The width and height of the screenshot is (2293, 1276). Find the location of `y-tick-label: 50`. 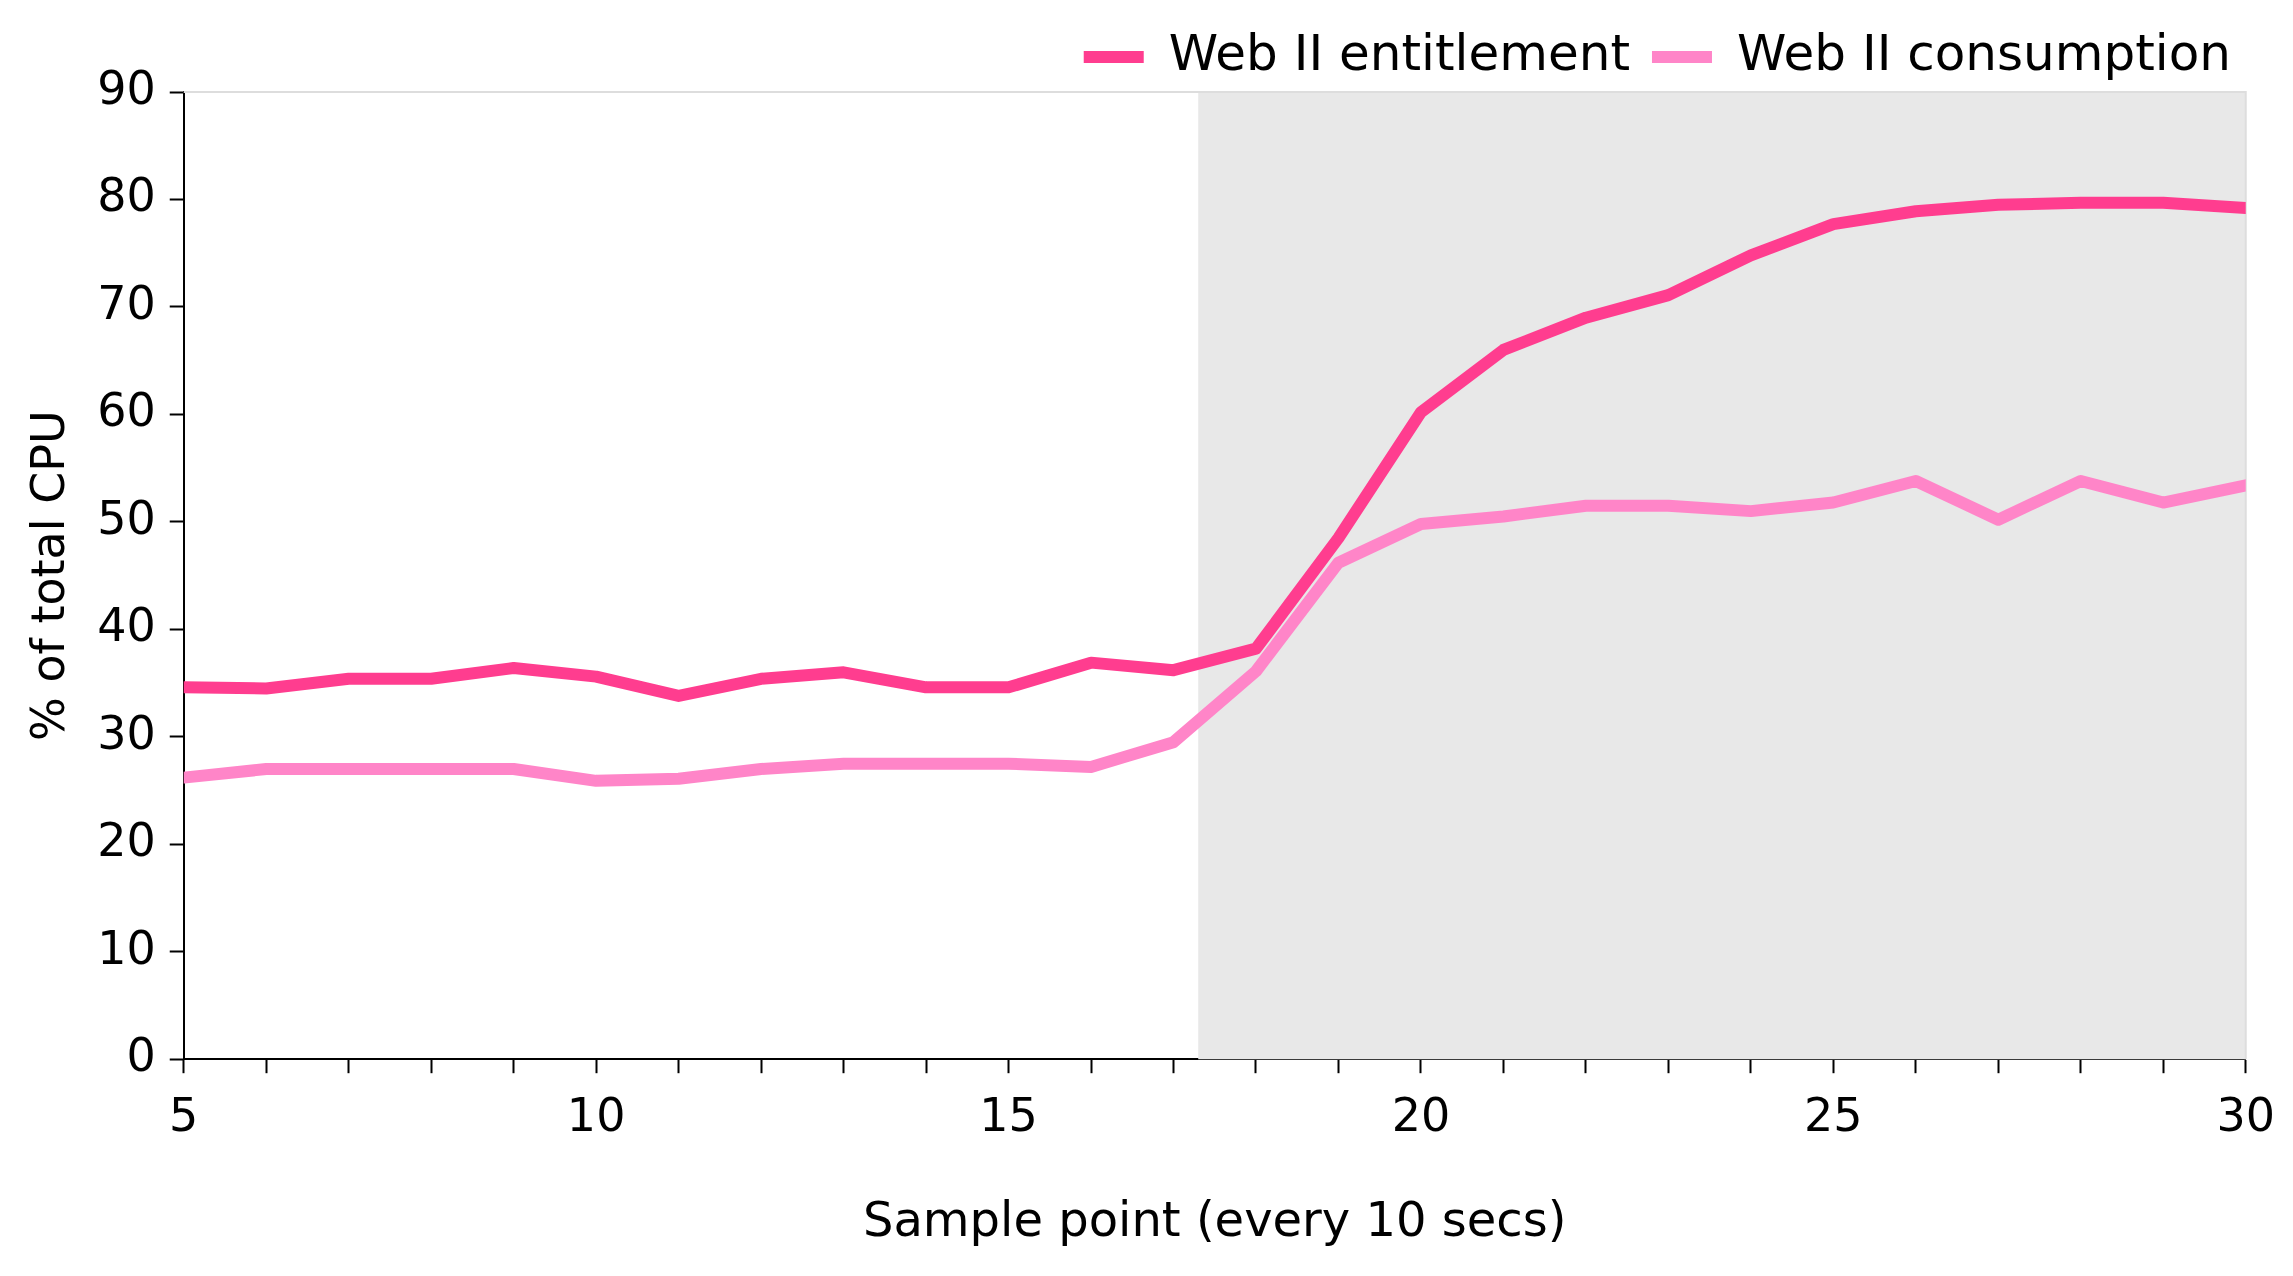

y-tick-label: 50 is located at coordinates (126, 517).